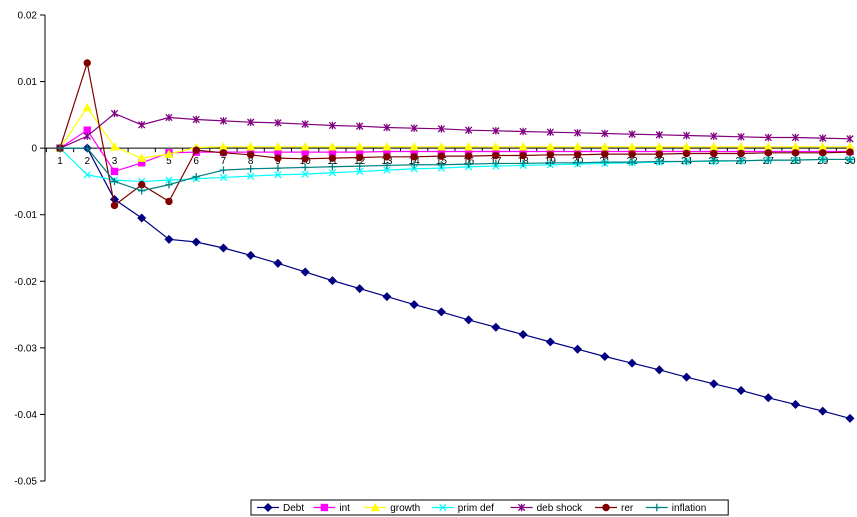 The height and width of the screenshot is (517, 857). What do you see at coordinates (60, 161) in the screenshot?
I see `x-tick-label: 1` at bounding box center [60, 161].